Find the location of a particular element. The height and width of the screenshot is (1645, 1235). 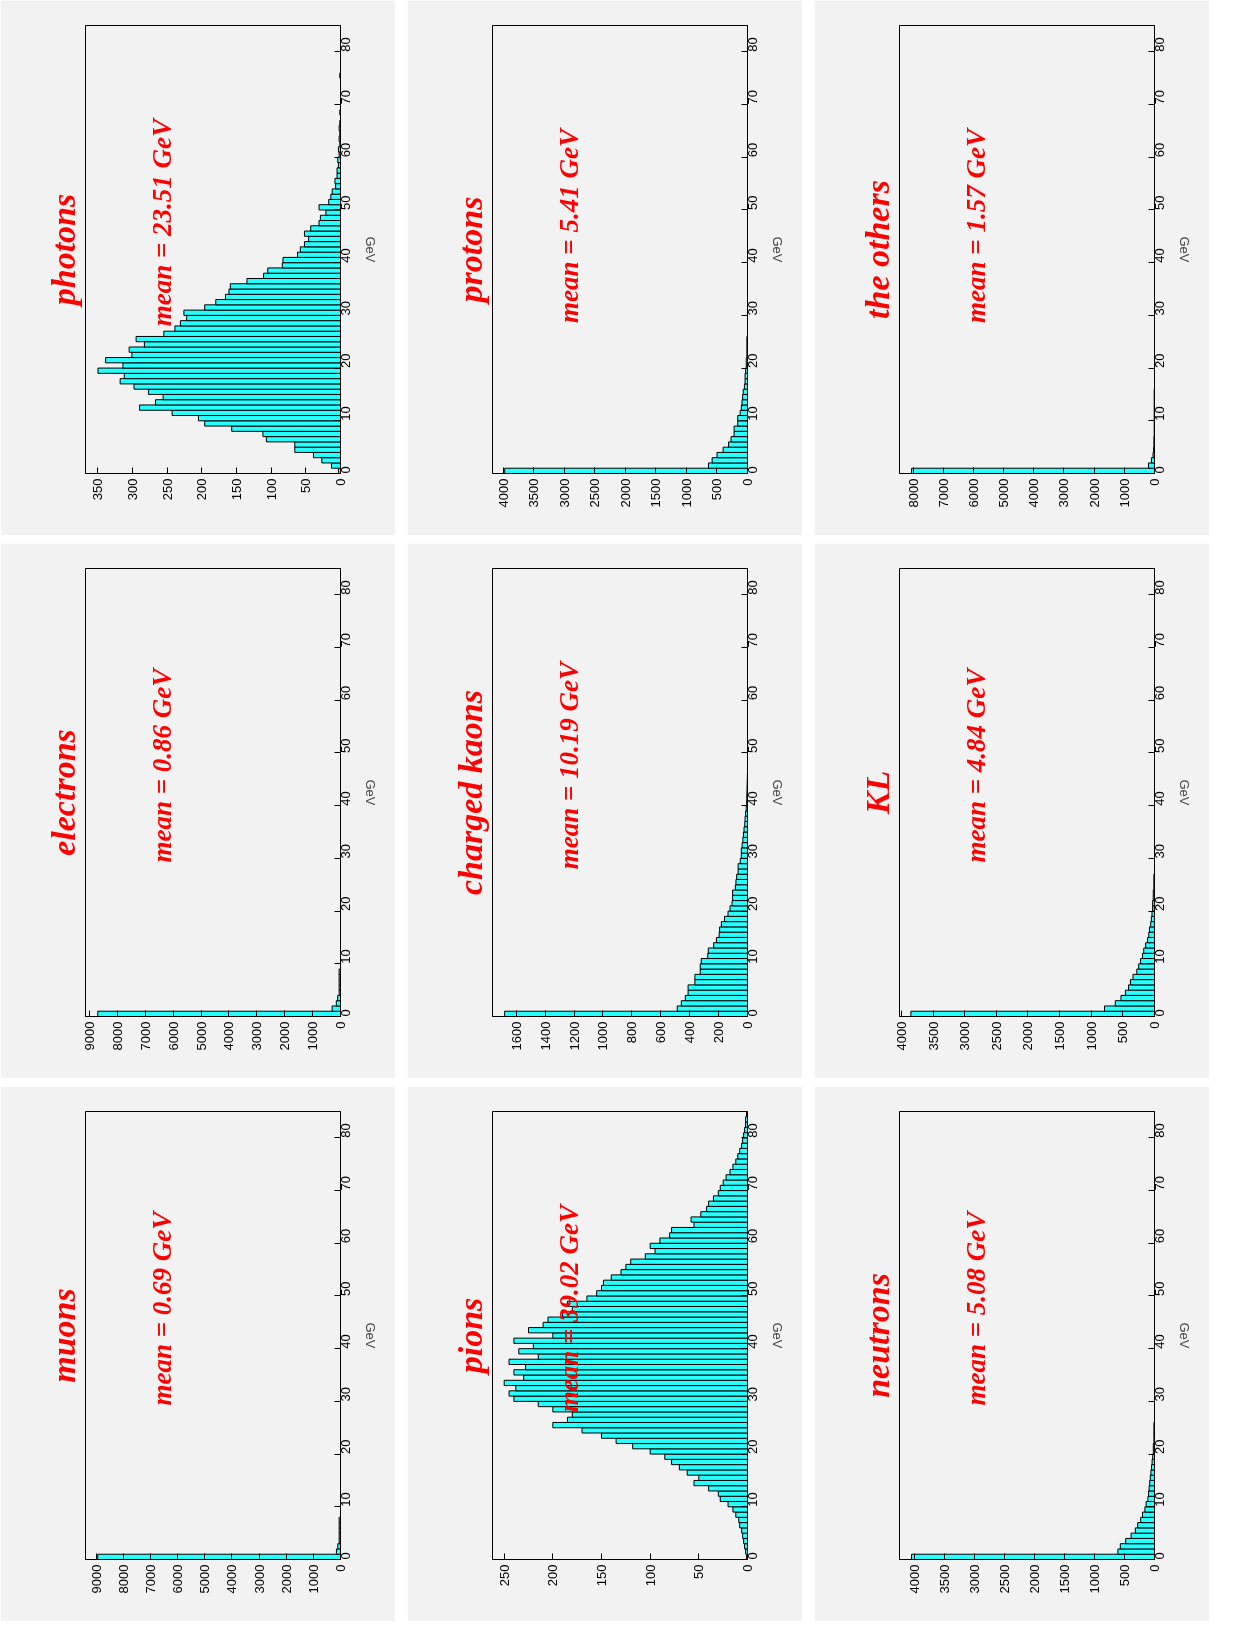

x-tick-label: 600 is located at coordinates (661, 1032).